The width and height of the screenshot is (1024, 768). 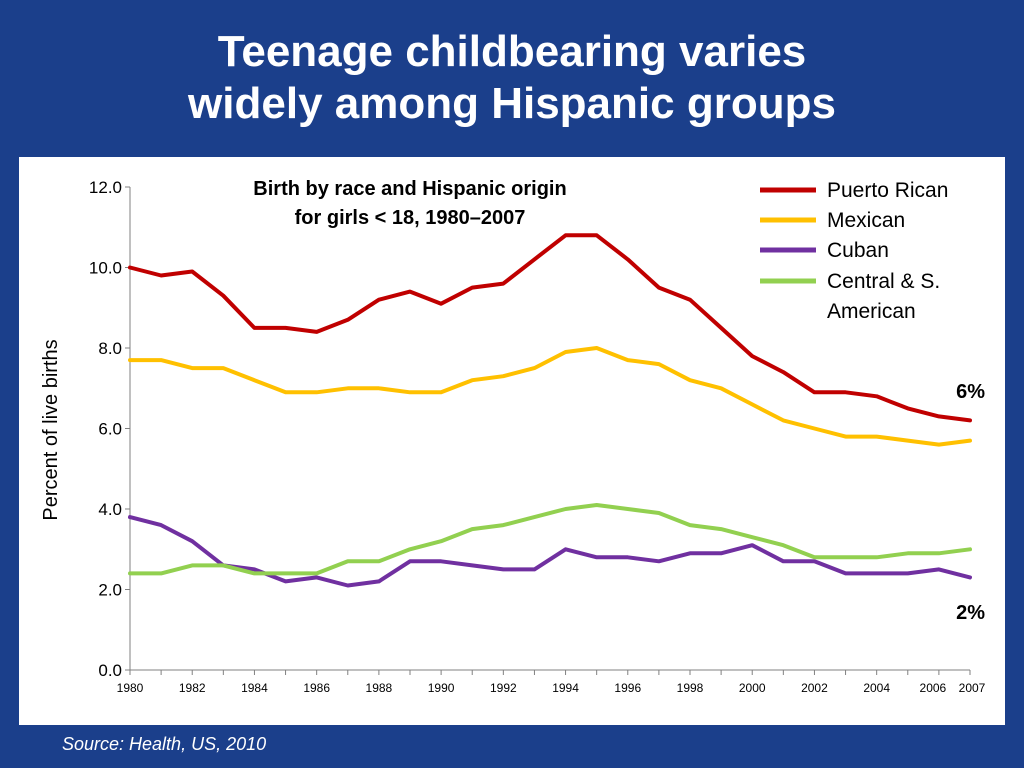 I want to click on x-tick-label: 1988, so click(x=379, y=688).